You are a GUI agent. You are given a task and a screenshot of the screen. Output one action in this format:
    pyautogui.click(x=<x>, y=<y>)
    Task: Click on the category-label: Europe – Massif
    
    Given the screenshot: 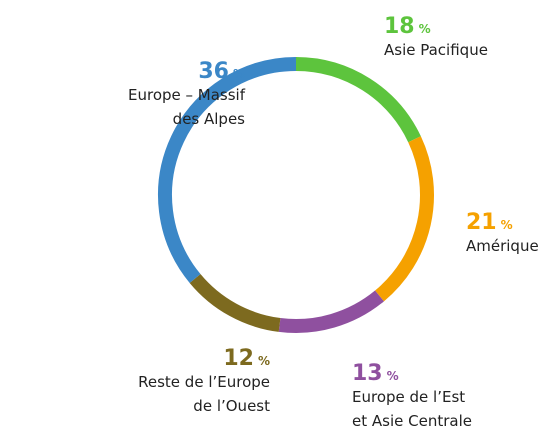 What is the action you would take?
    pyautogui.click(x=187, y=95)
    